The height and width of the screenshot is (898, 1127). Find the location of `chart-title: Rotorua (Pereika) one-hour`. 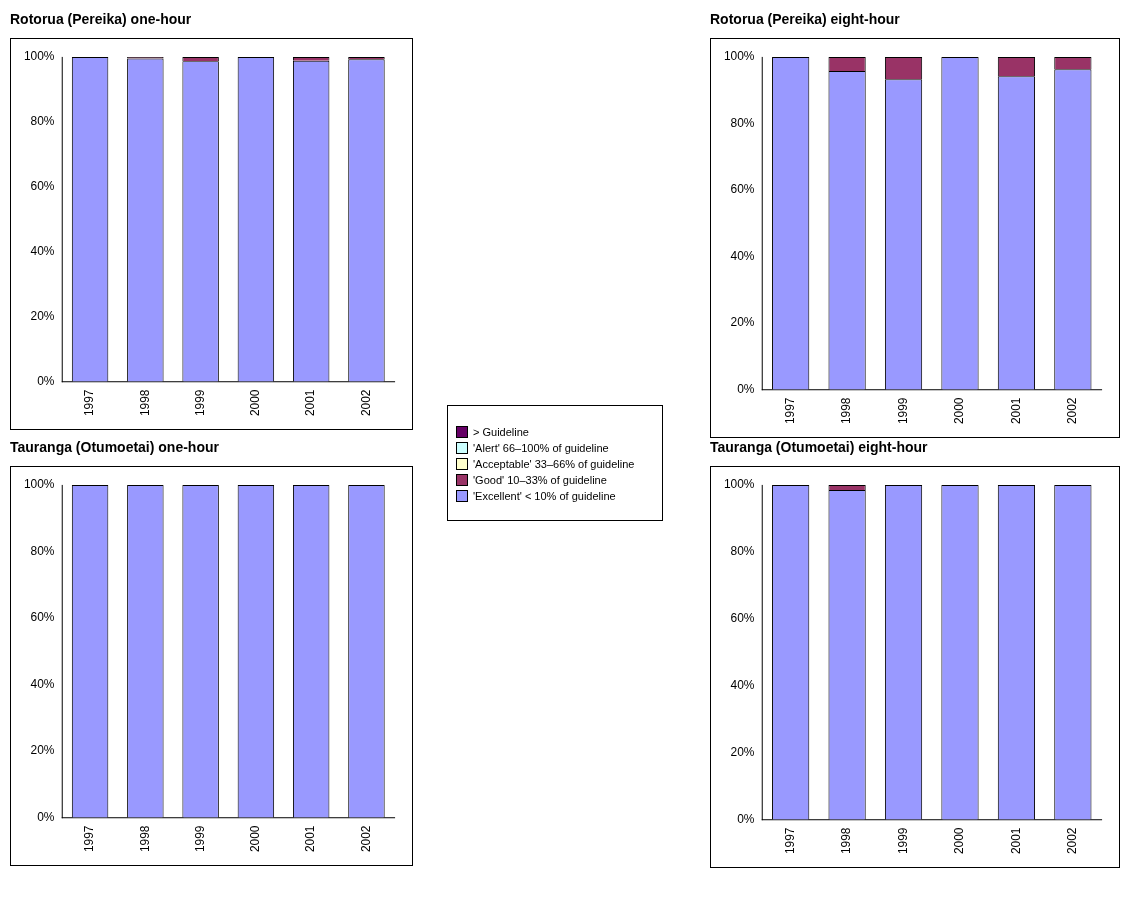

chart-title: Rotorua (Pereika) one-hour is located at coordinates (101, 19).